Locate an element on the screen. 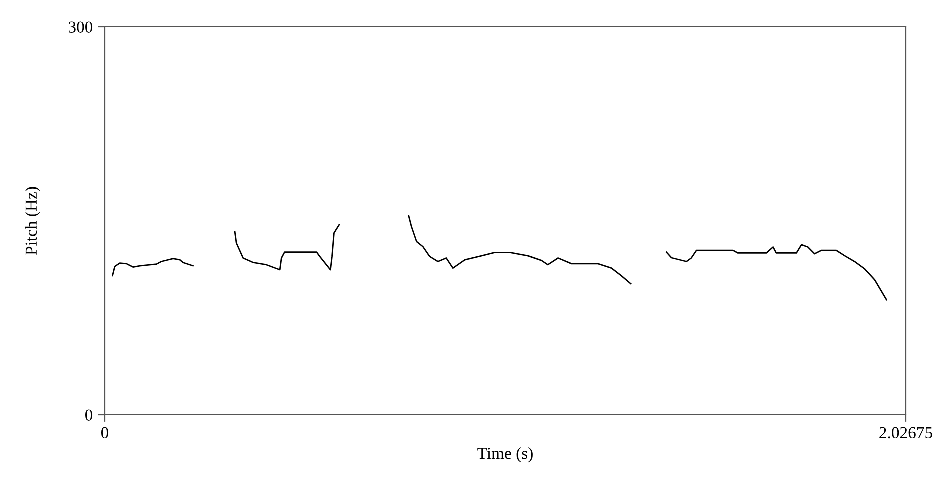  y-axis-title: Pitch (Hz) is located at coordinates (32, 221).